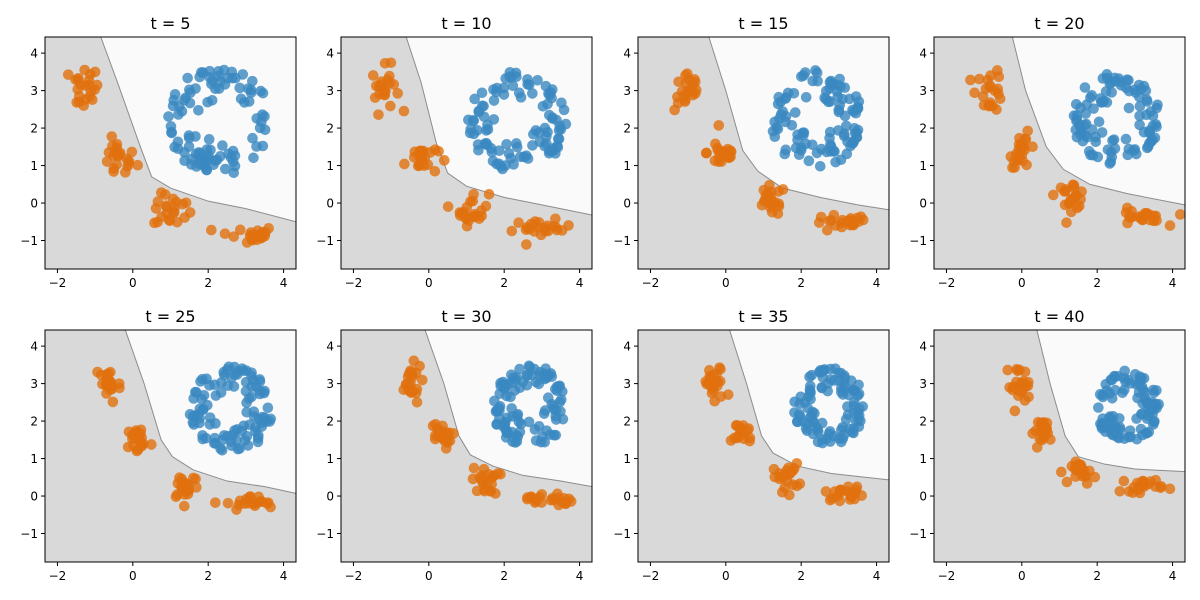  I want to click on decision-boundary, so click(798, 124).